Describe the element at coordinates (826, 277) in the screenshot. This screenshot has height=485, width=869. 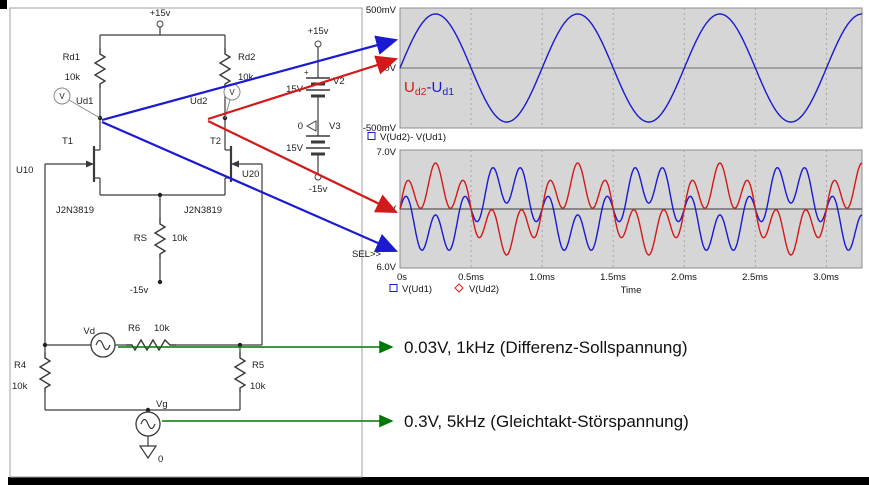
I see `x-tick-3ms: 3.0ms` at that location.